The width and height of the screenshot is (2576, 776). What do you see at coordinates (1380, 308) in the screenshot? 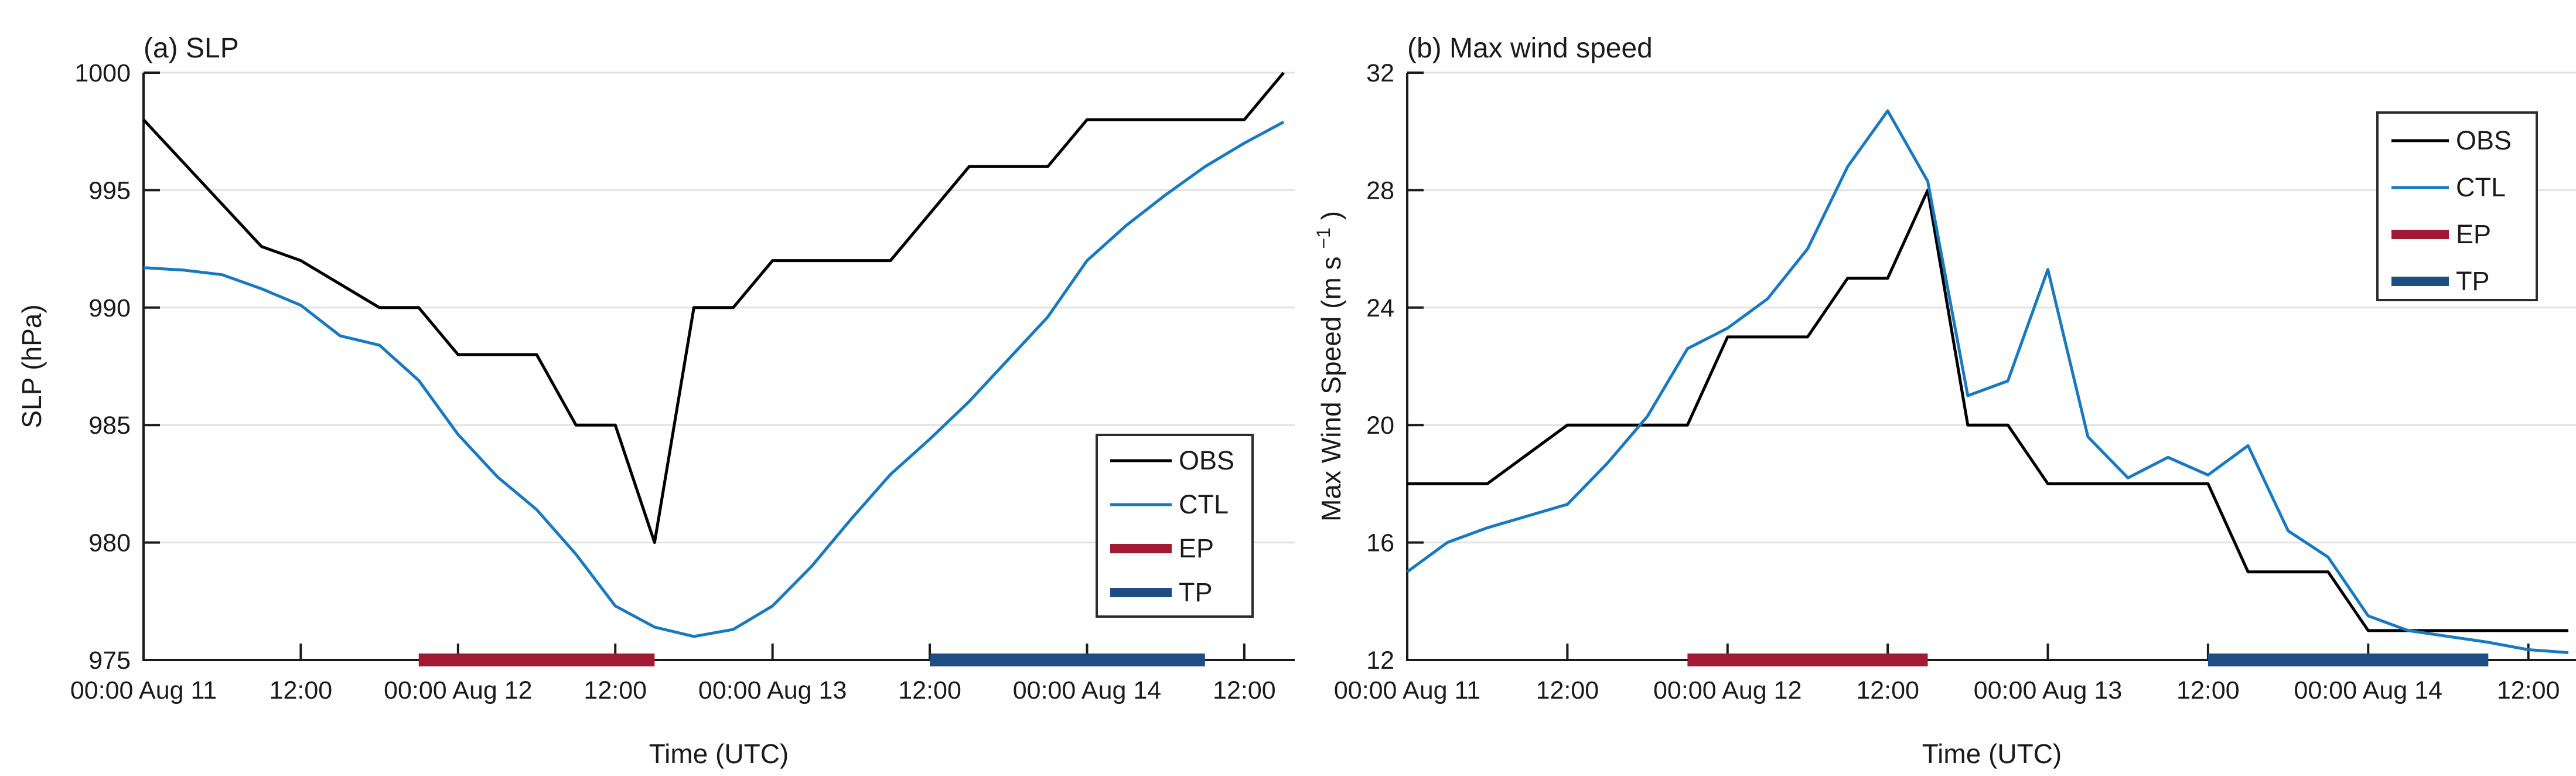
I see `panel-b-ytick-label-24: 24` at bounding box center [1380, 308].